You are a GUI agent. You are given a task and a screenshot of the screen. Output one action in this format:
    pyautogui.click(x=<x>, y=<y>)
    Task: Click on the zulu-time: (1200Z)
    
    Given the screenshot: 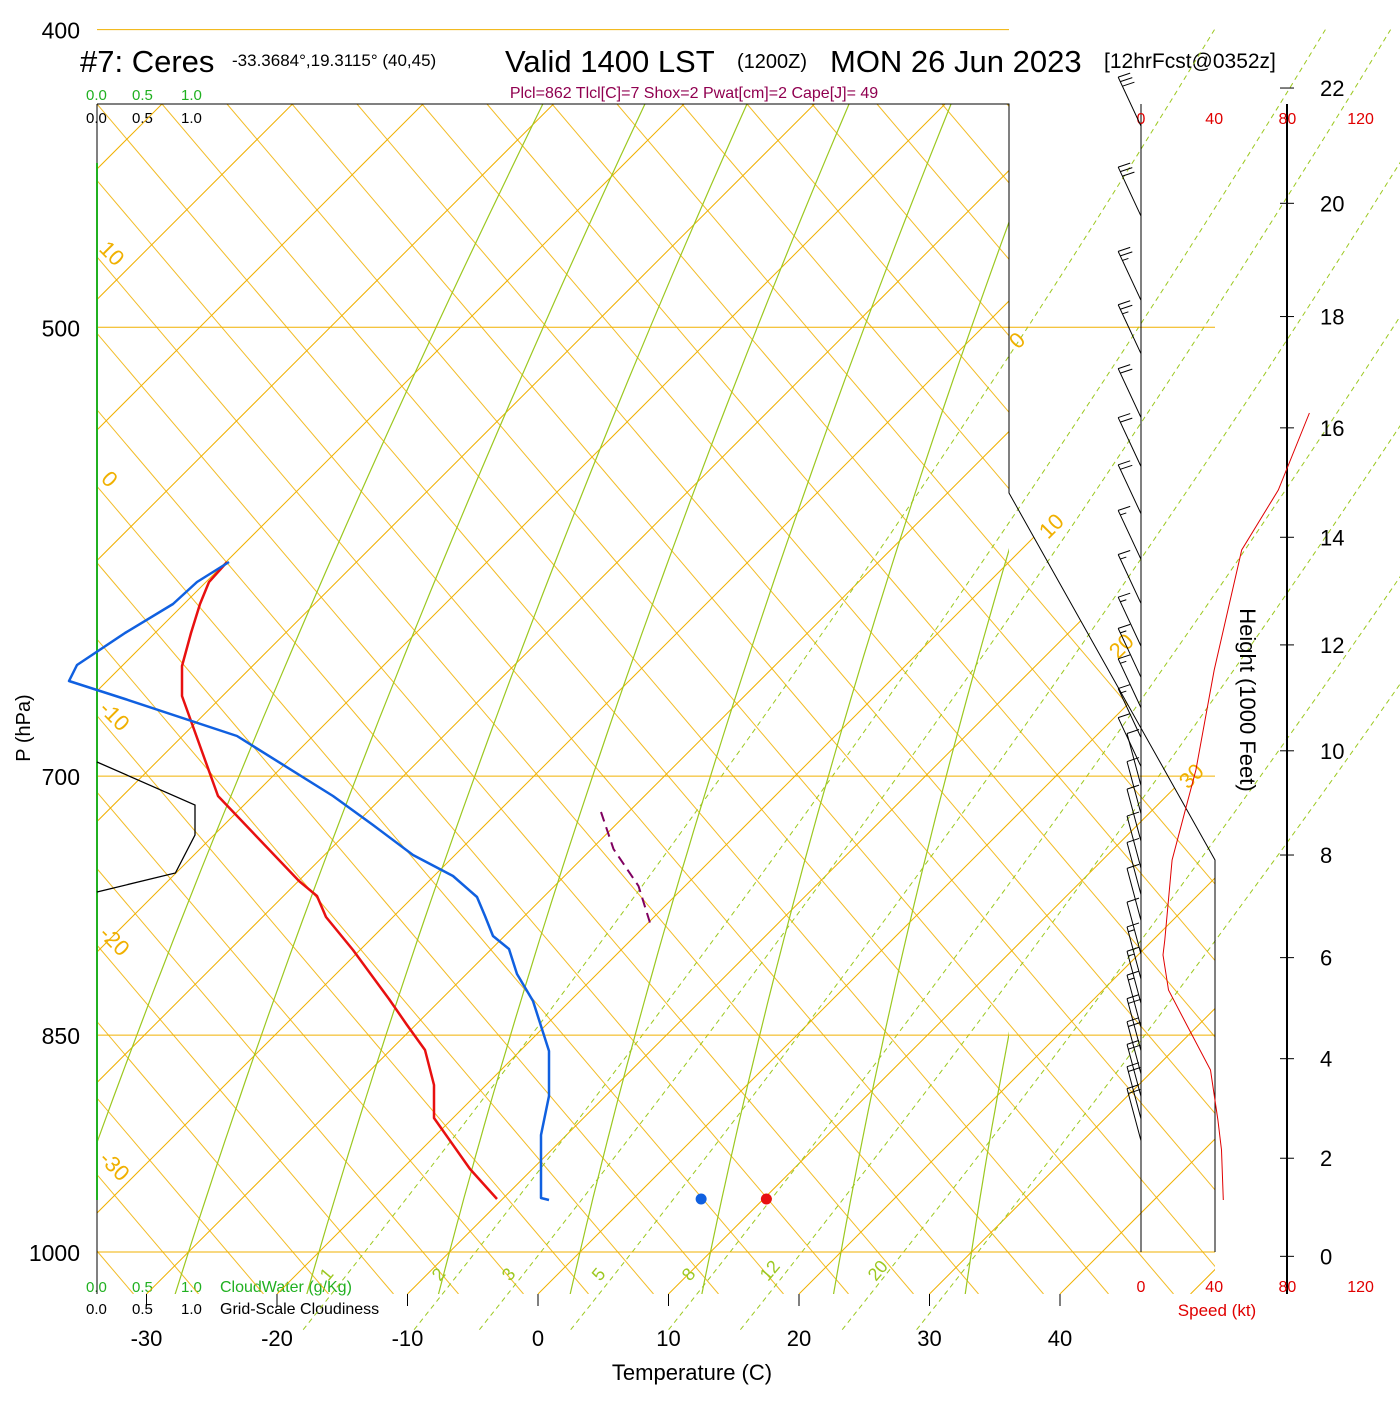 What is the action you would take?
    pyautogui.click(x=772, y=62)
    